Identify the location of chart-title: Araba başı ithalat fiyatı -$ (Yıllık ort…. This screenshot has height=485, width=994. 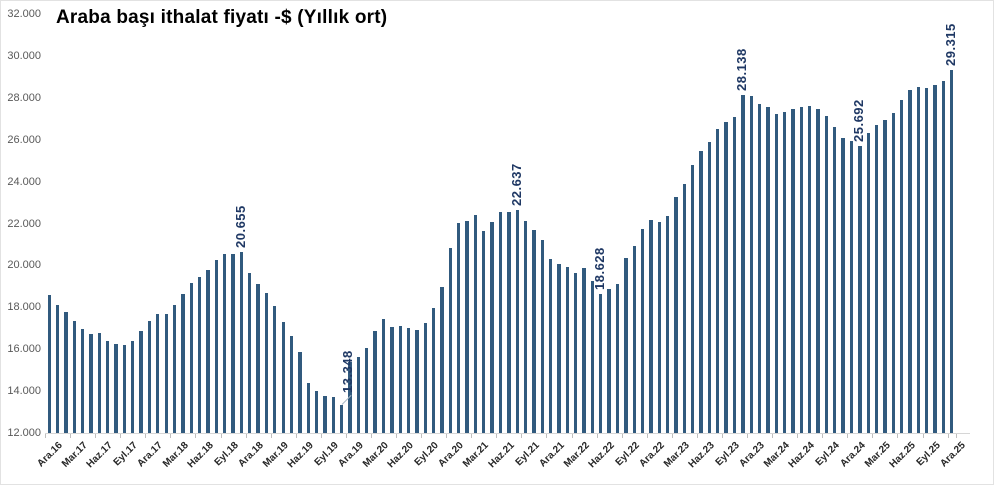
(222, 17).